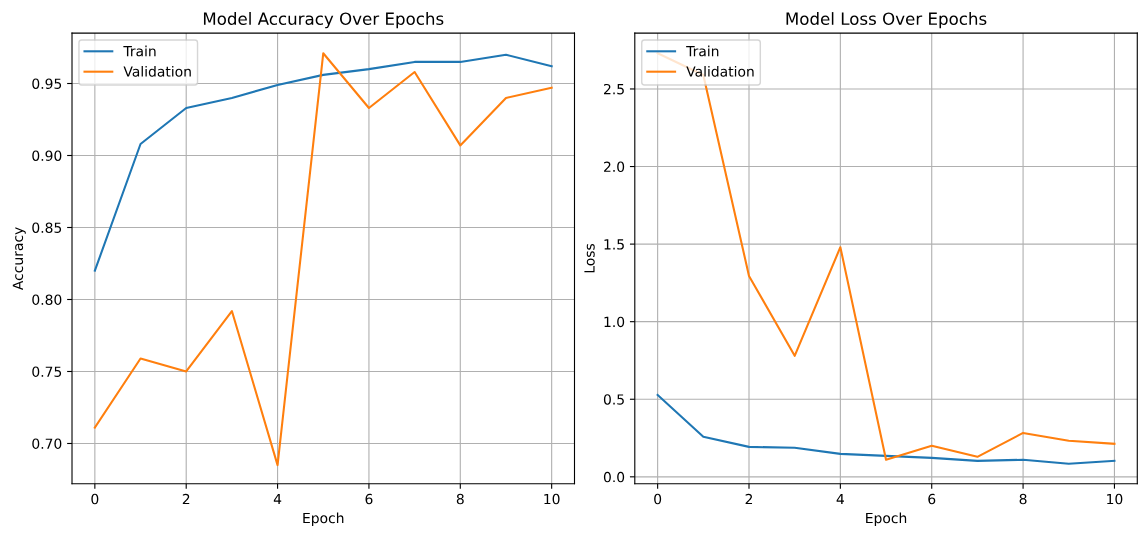 This screenshot has width=1143, height=534. I want to click on y-tick-label: 0.80, so click(47, 299).